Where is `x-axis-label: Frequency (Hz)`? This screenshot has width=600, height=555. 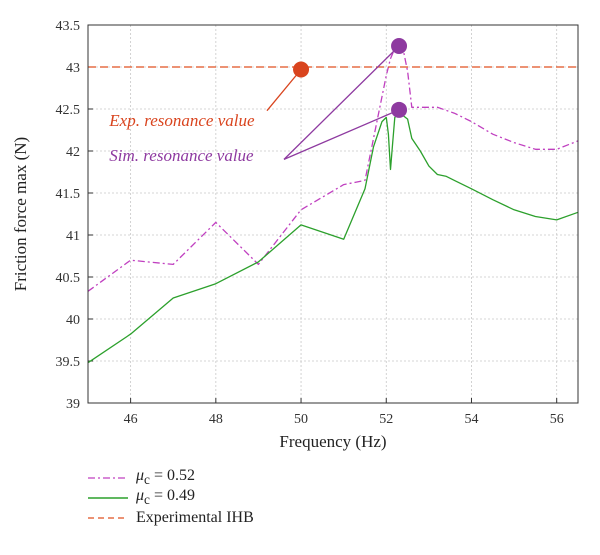
x-axis-label: Frequency (Hz) is located at coordinates (332, 441).